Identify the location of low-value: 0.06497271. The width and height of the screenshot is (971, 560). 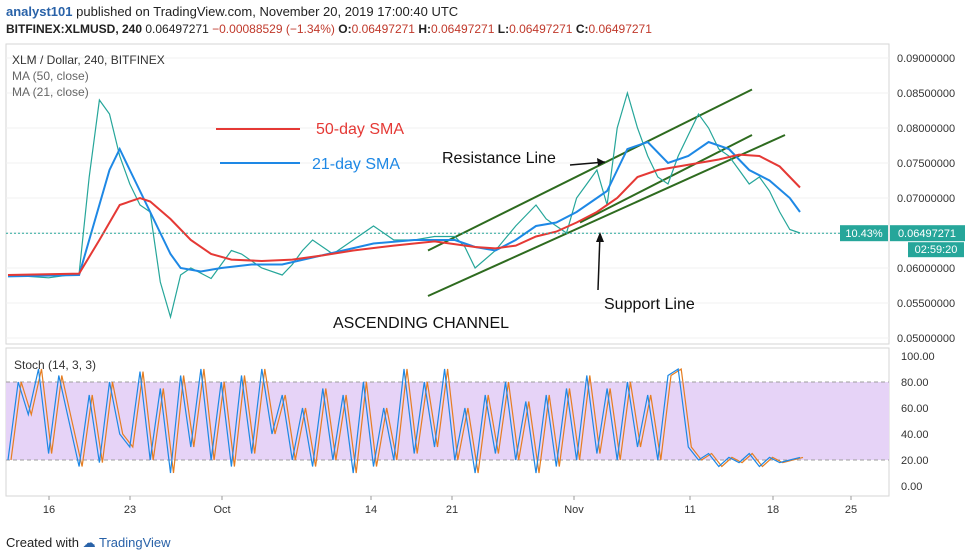
(541, 29).